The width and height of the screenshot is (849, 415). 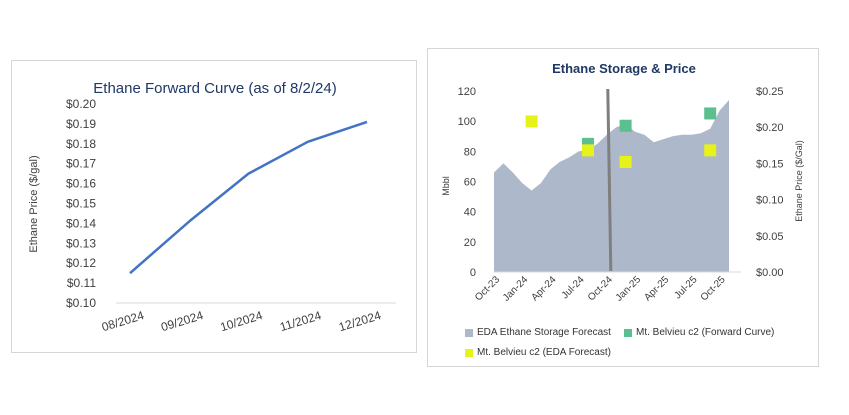 I want to click on x-tick-label: 11/2024, so click(x=300, y=321).